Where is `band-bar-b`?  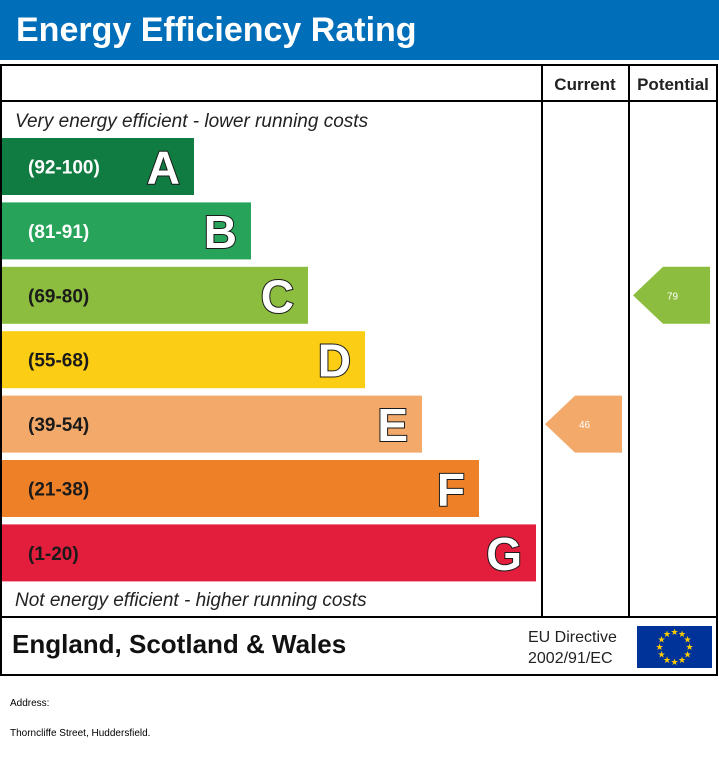 band-bar-b is located at coordinates (126, 231).